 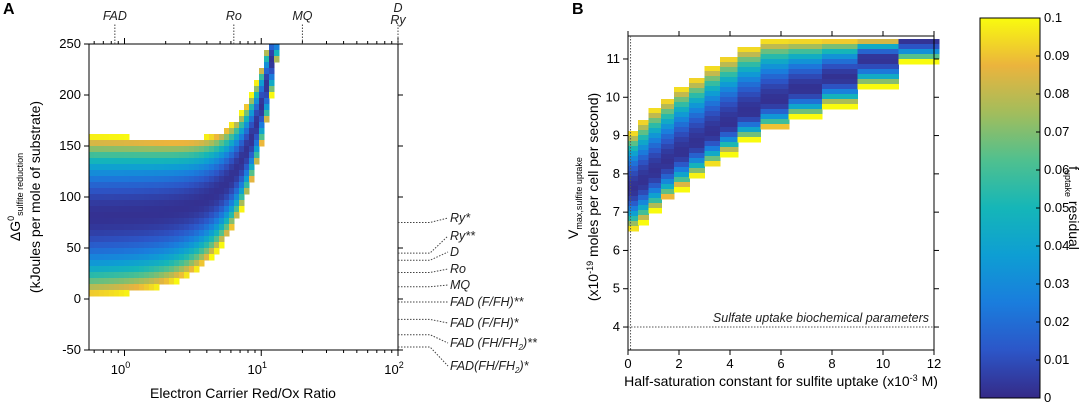 What do you see at coordinates (883, 363) in the screenshot?
I see `panel-b-x-tick-label: 10` at bounding box center [883, 363].